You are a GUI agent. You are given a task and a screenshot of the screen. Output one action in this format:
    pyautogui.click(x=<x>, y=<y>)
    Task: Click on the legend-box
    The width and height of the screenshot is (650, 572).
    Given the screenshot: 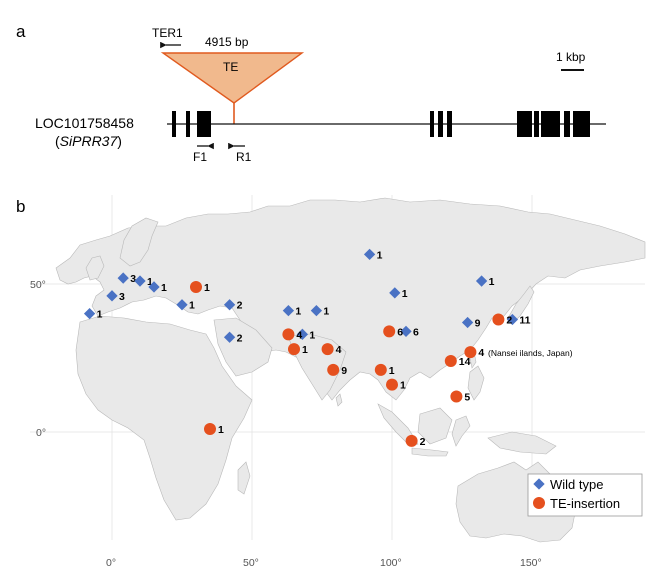 What is the action you would take?
    pyautogui.click(x=585, y=495)
    